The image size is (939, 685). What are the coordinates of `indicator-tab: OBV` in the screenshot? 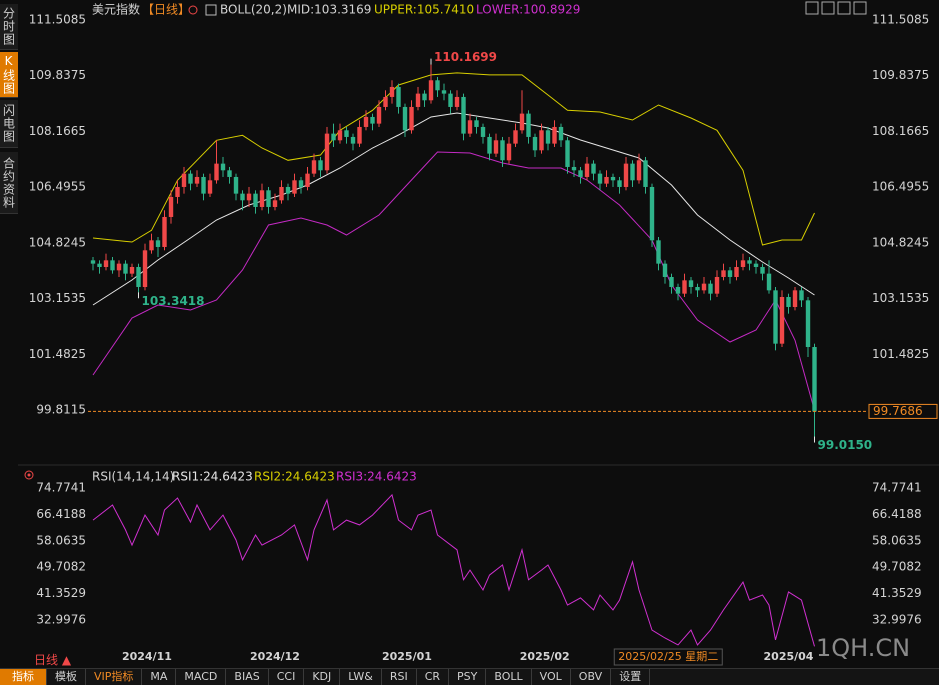 It's located at (591, 677).